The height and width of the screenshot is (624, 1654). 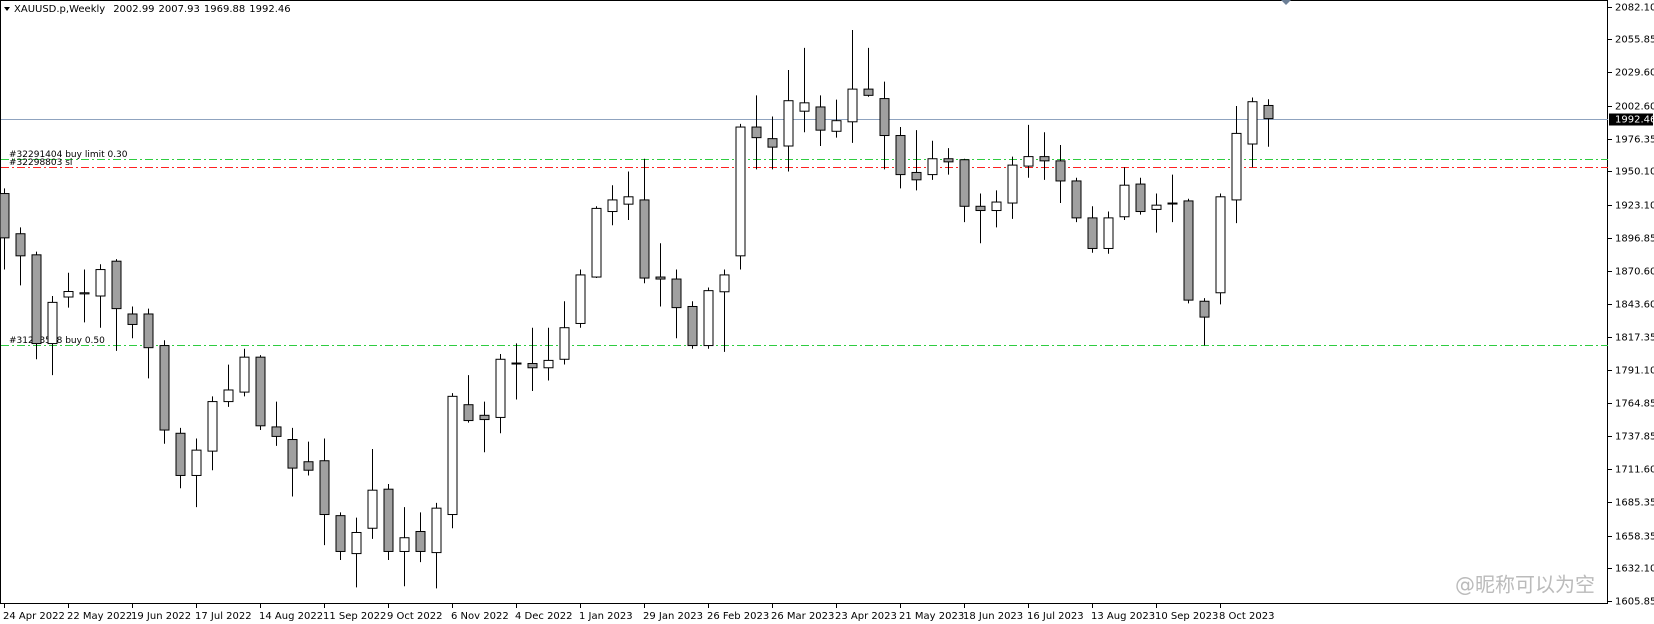 What do you see at coordinates (606, 616) in the screenshot?
I see `x-tick-label: 1 Jan 2023` at bounding box center [606, 616].